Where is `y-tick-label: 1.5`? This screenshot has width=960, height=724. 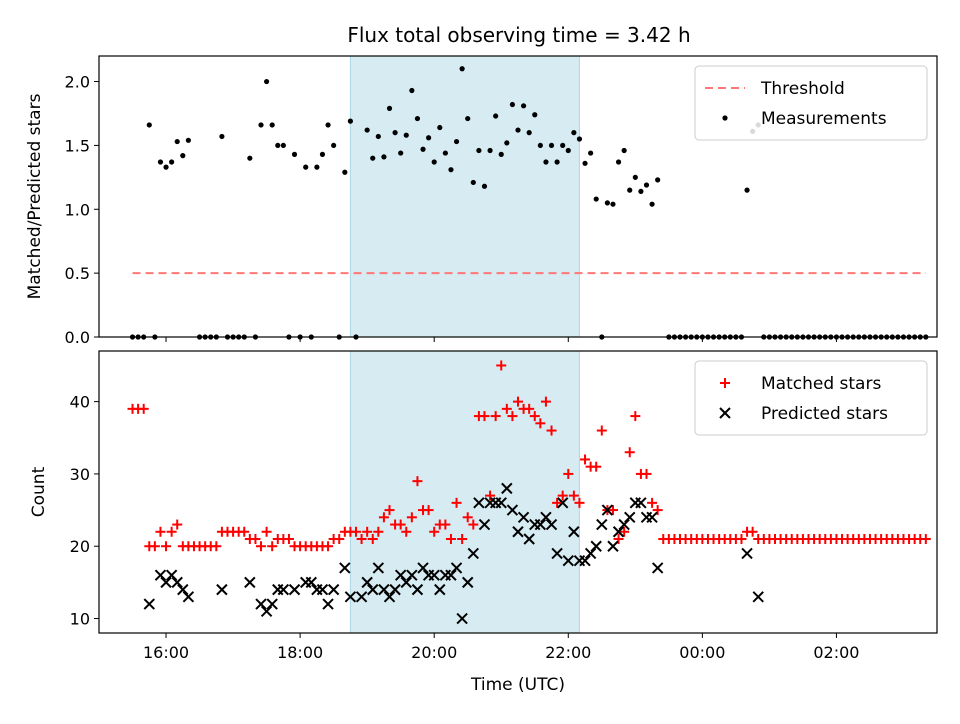
y-tick-label: 1.5 is located at coordinates (77, 145).